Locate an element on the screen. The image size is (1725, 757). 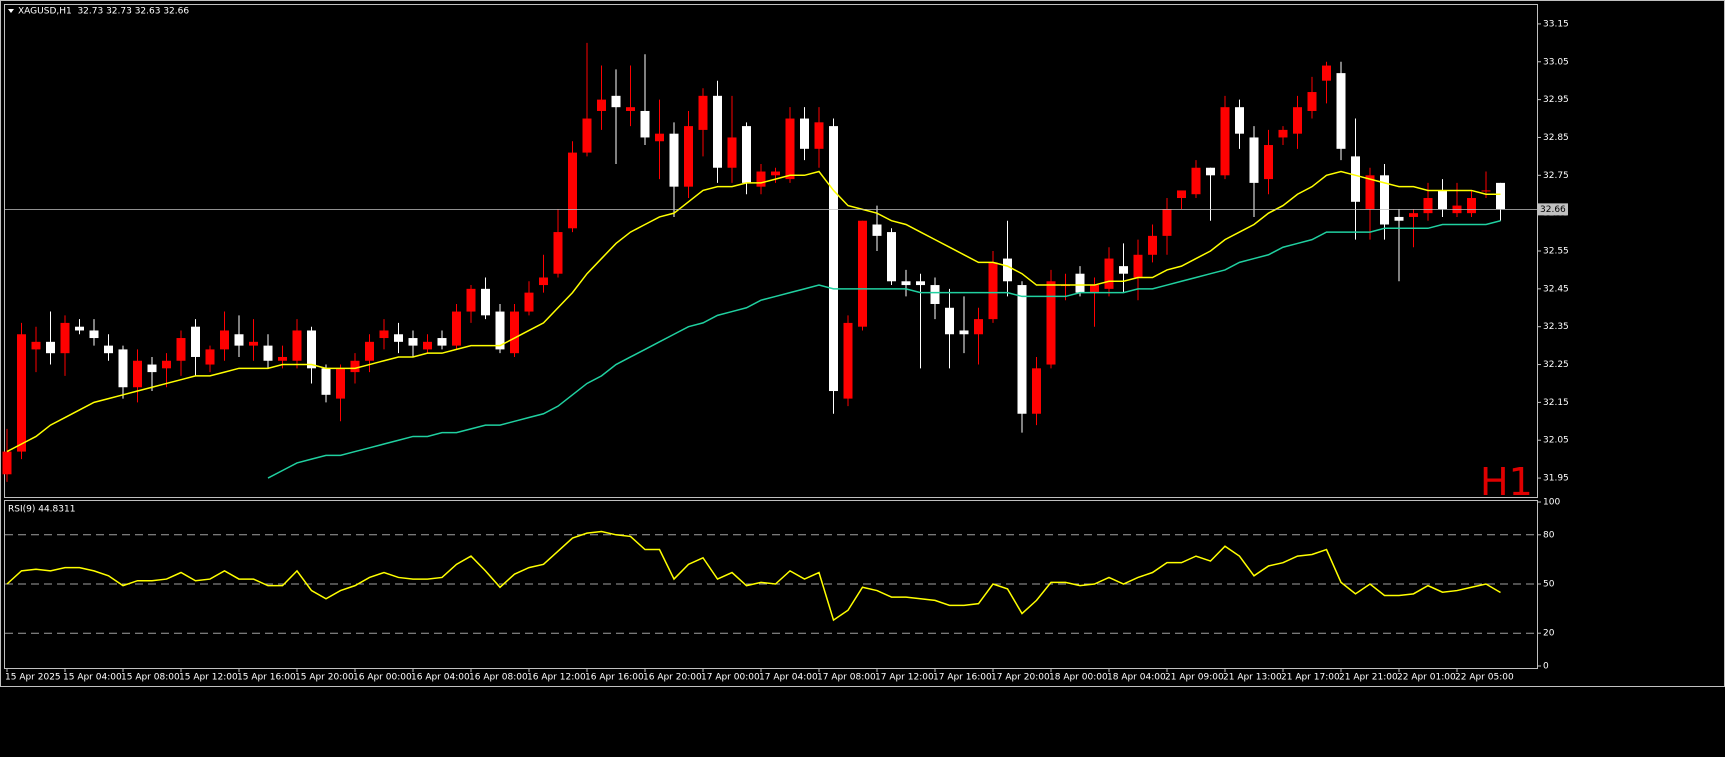
x-tick-label: 21 Apr 17:00 is located at coordinates (1310, 678).